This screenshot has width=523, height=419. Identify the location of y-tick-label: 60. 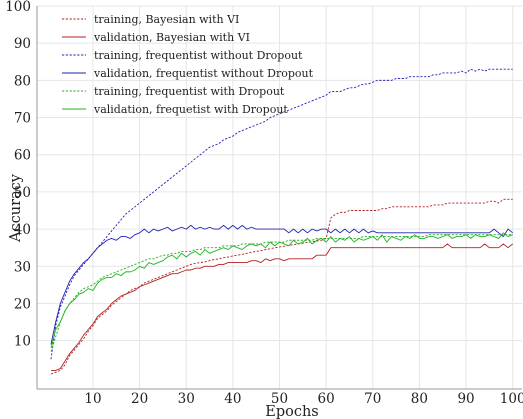
(22, 156).